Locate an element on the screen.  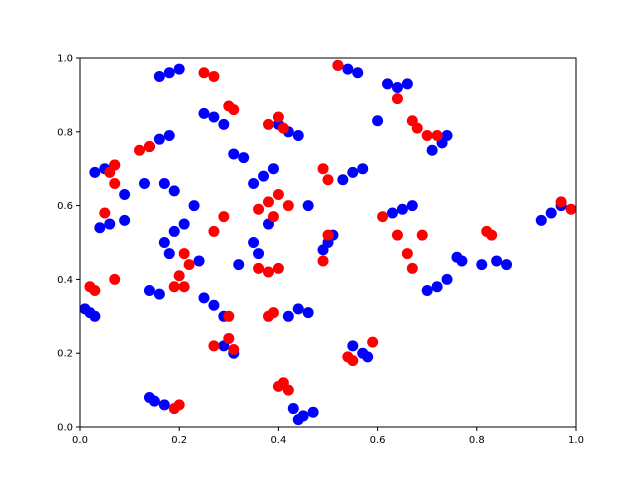
y-tick-label: 0.4 is located at coordinates (65, 280).